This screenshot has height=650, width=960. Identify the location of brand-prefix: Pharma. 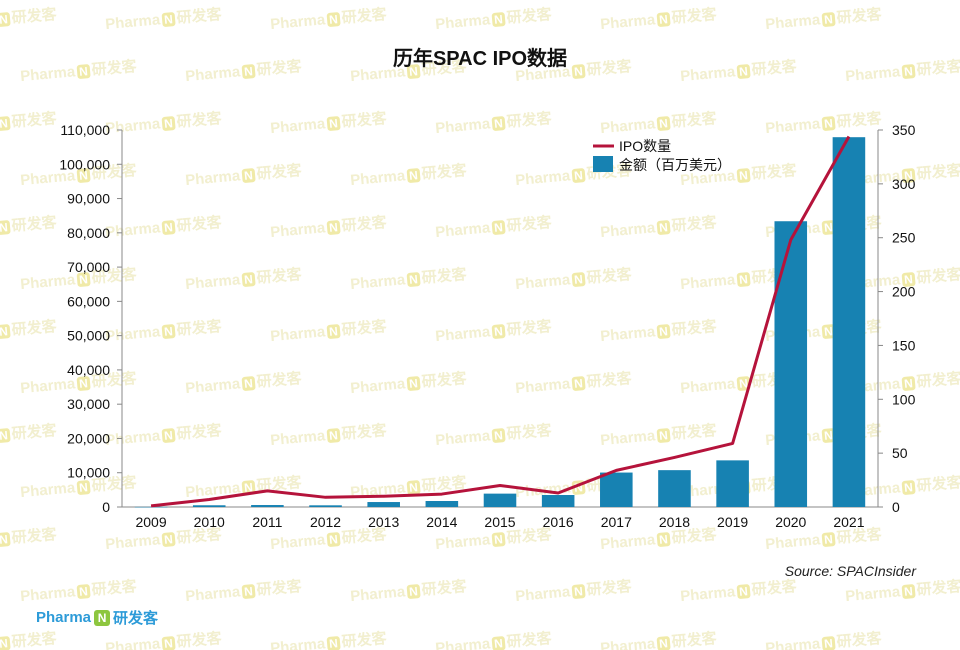
(64, 617).